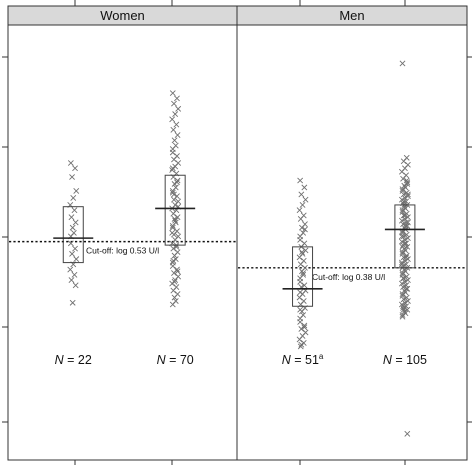 Image resolution: width=474 pixels, height=466 pixels. I want to click on group-0-0: N = 22, so click(73, 263).